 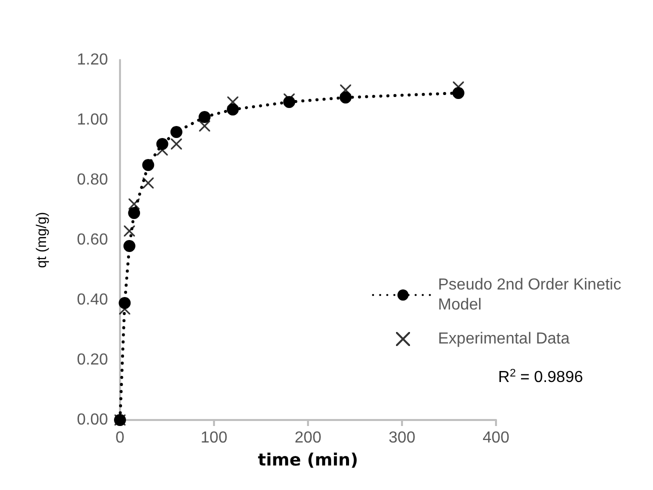 I want to click on y-tick-label: 0.00, so click(x=92, y=420).